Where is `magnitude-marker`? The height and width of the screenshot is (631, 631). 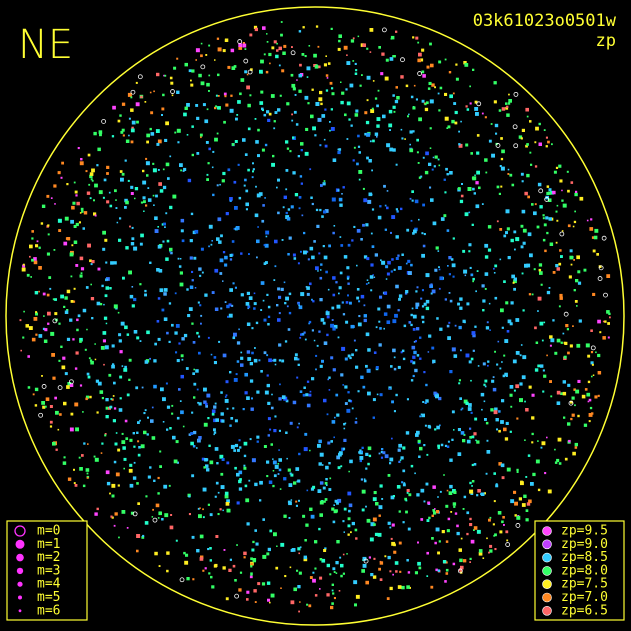
magnitude-marker is located at coordinates (20, 597).